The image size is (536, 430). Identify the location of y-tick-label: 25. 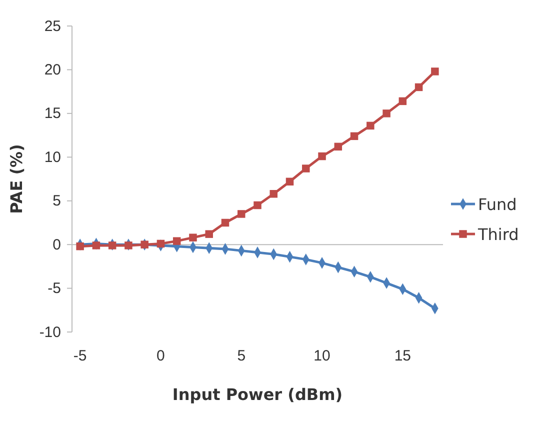
(52, 26).